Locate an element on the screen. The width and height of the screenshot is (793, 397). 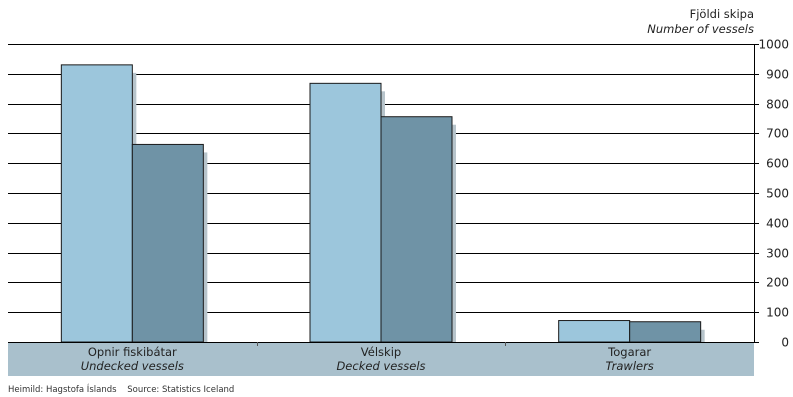
y-tick-label: 500 is located at coordinates (777, 194).